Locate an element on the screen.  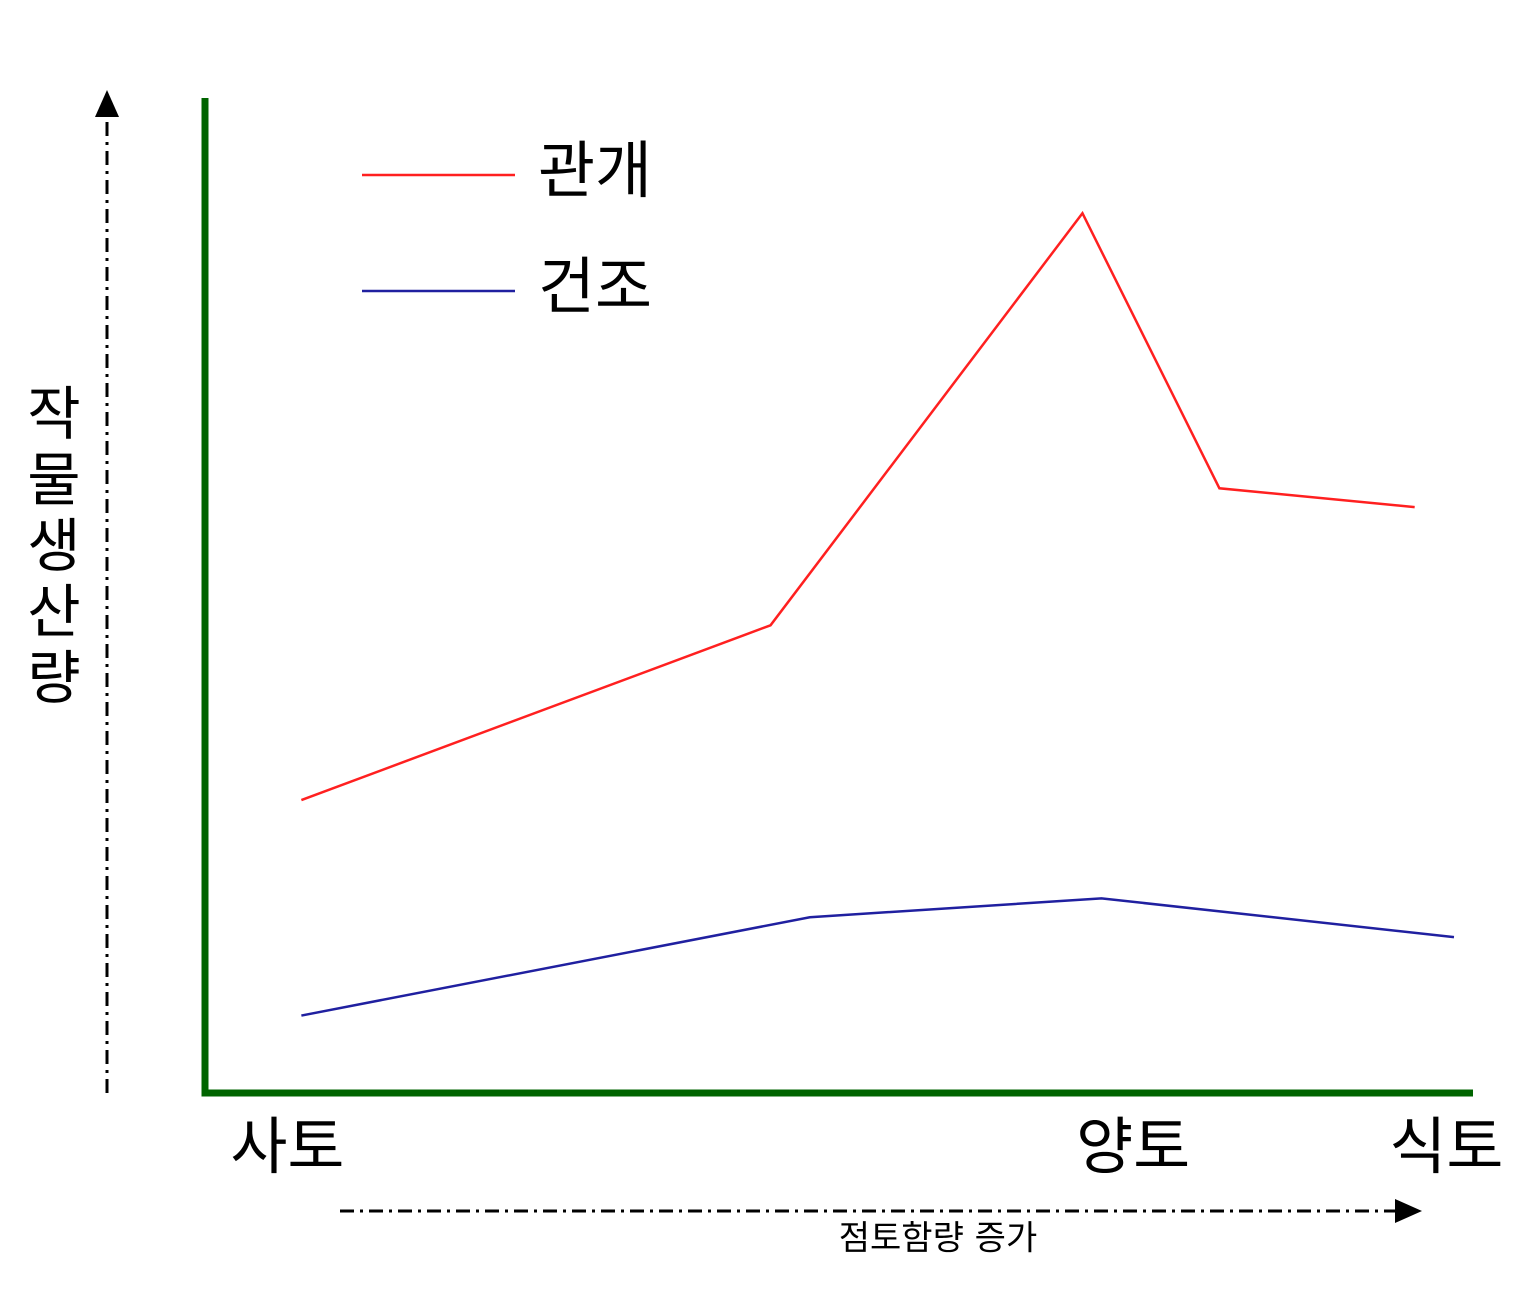
legend-label: 건조 is located at coordinates (595, 286).